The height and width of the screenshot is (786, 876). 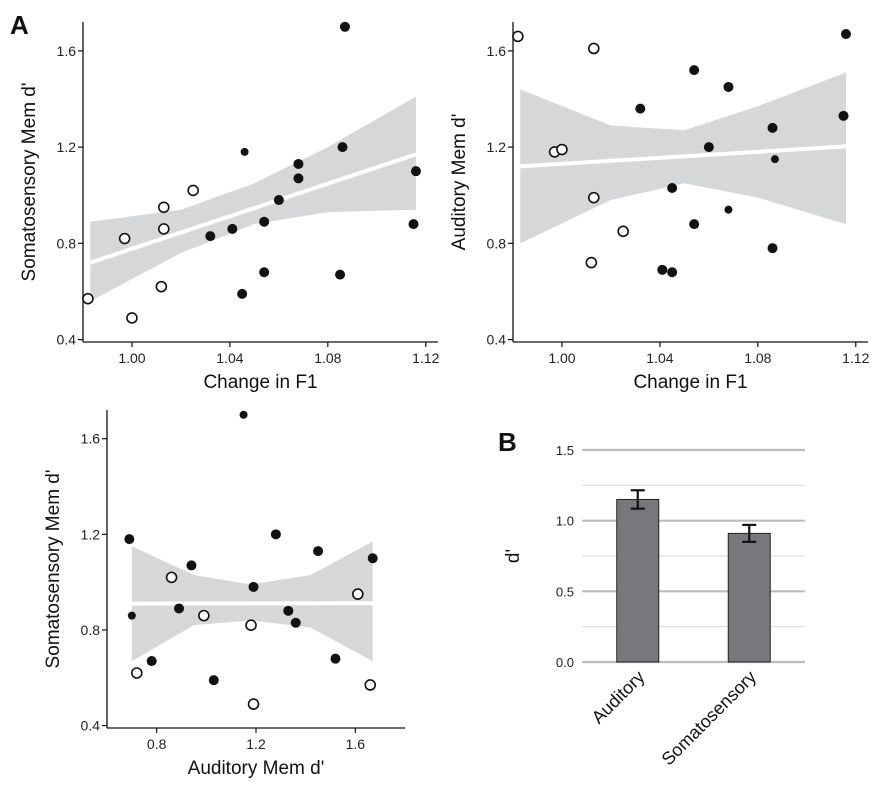 What do you see at coordinates (618, 697) in the screenshot?
I see `category-label: Auditory` at bounding box center [618, 697].